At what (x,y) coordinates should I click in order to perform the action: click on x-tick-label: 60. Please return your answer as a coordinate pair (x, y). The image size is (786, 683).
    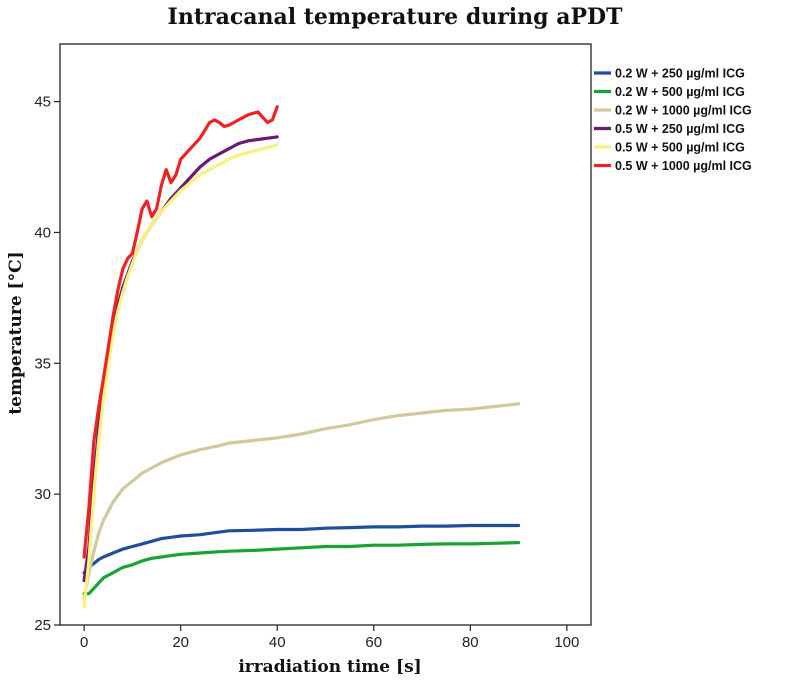
    Looking at the image, I should click on (373, 642).